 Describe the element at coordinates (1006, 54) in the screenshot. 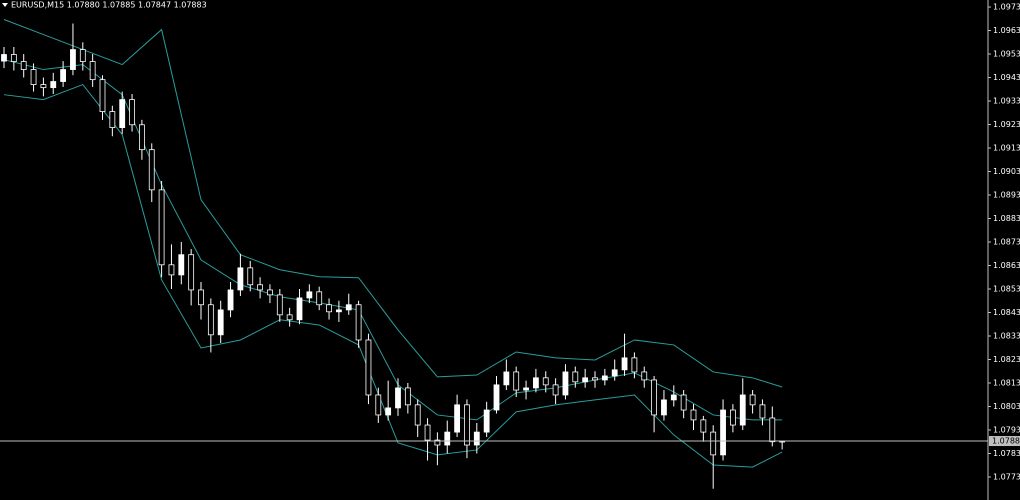

I see `y-tick-label: 1.09530` at that location.